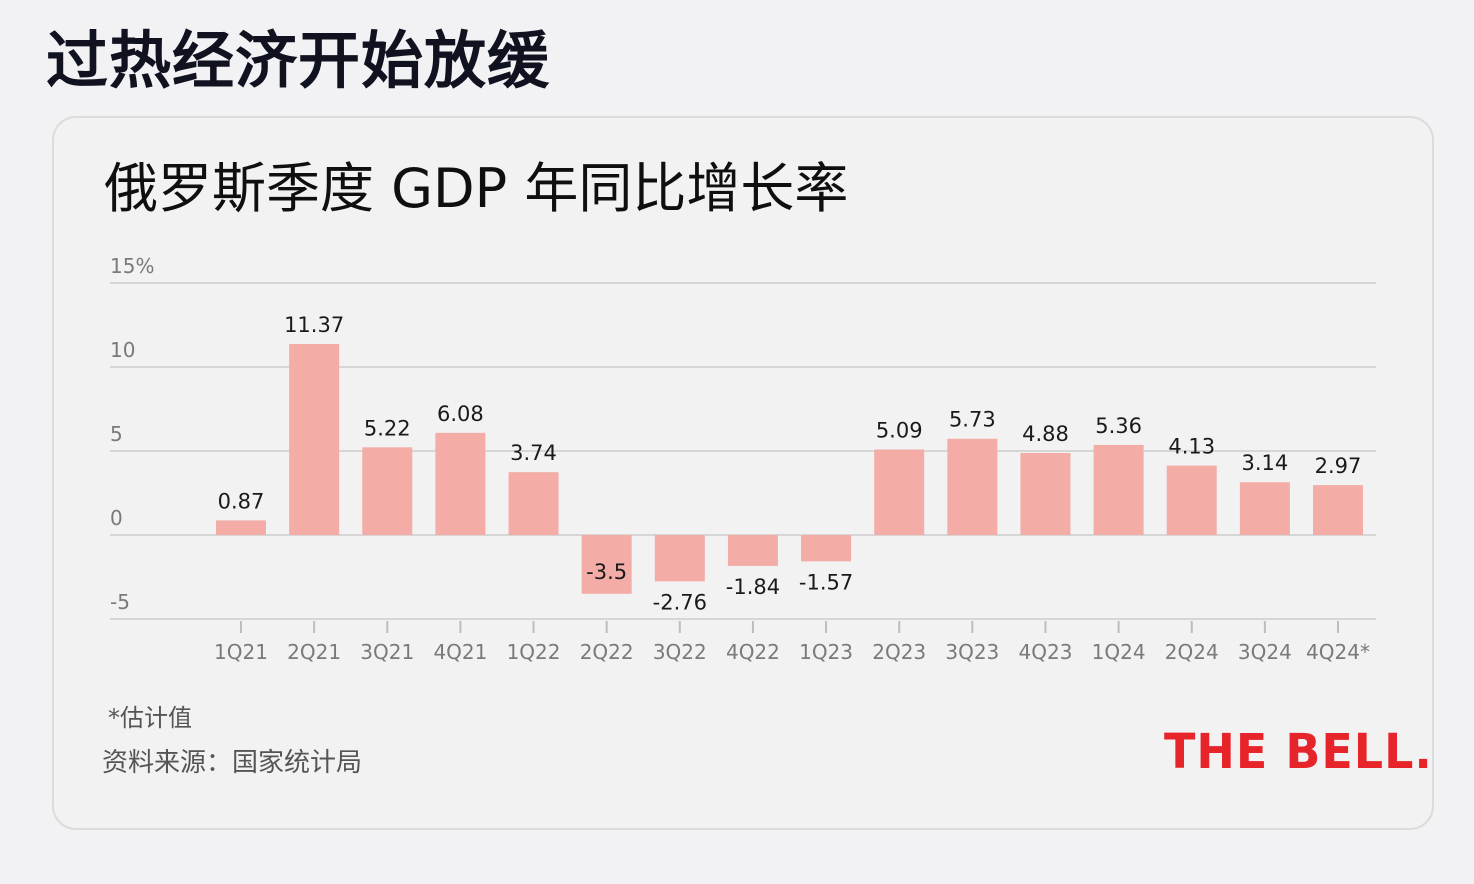 The image size is (1474, 884). Describe the element at coordinates (122, 350) in the screenshot. I see `y-tick-label: 10` at that location.